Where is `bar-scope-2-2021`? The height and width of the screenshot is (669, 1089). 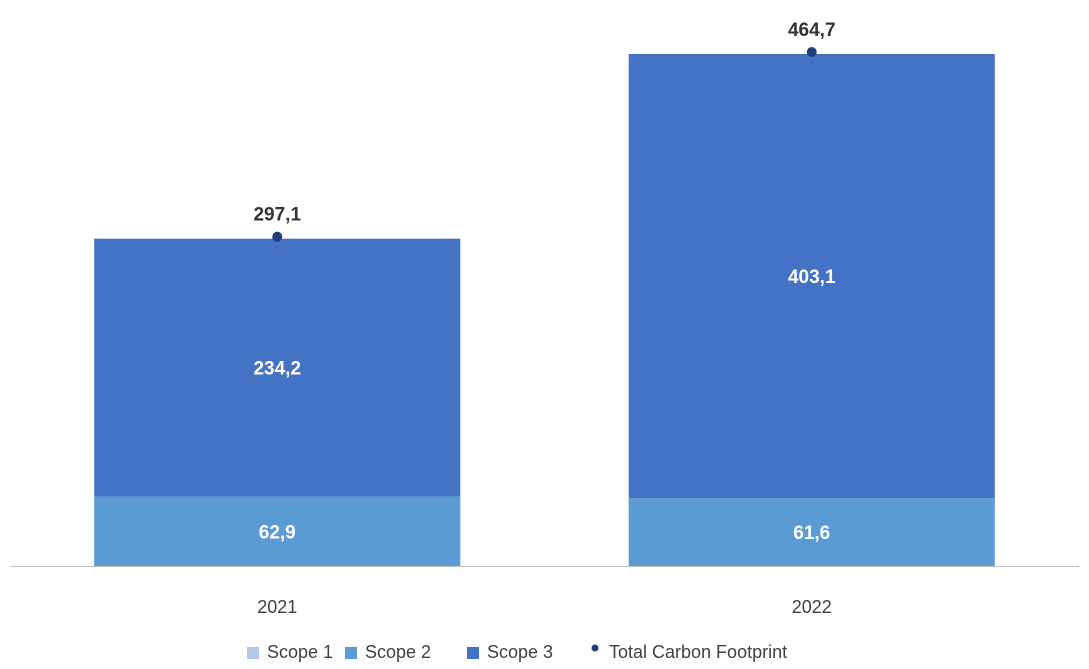 bar-scope-2-2021 is located at coordinates (277, 531).